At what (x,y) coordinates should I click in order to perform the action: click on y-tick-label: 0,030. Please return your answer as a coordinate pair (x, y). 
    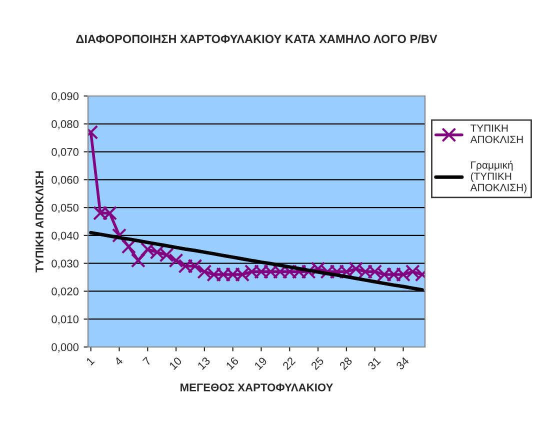
    Looking at the image, I should click on (65, 264).